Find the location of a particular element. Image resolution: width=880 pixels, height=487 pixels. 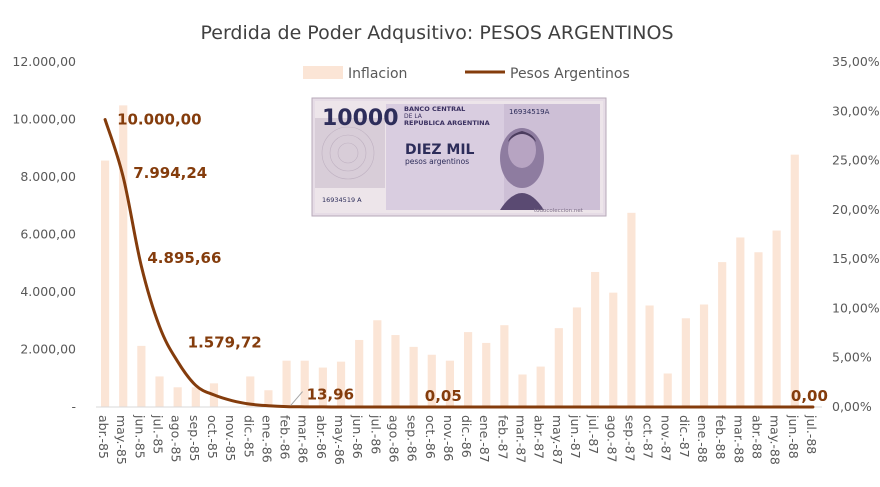

right-axis-tick-label: 20,00% is located at coordinates (856, 209).